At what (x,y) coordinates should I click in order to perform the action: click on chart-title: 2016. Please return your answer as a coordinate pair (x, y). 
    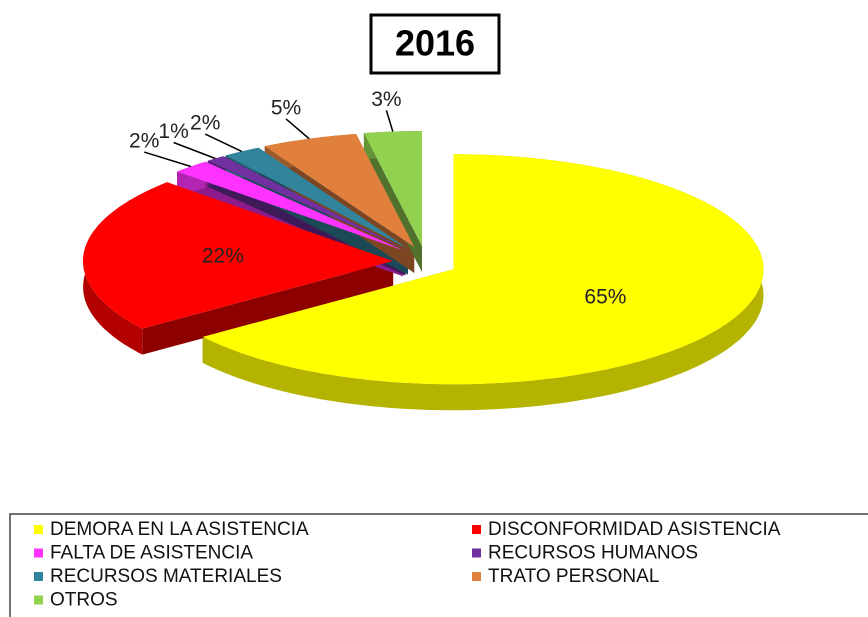
    Looking at the image, I should click on (435, 43).